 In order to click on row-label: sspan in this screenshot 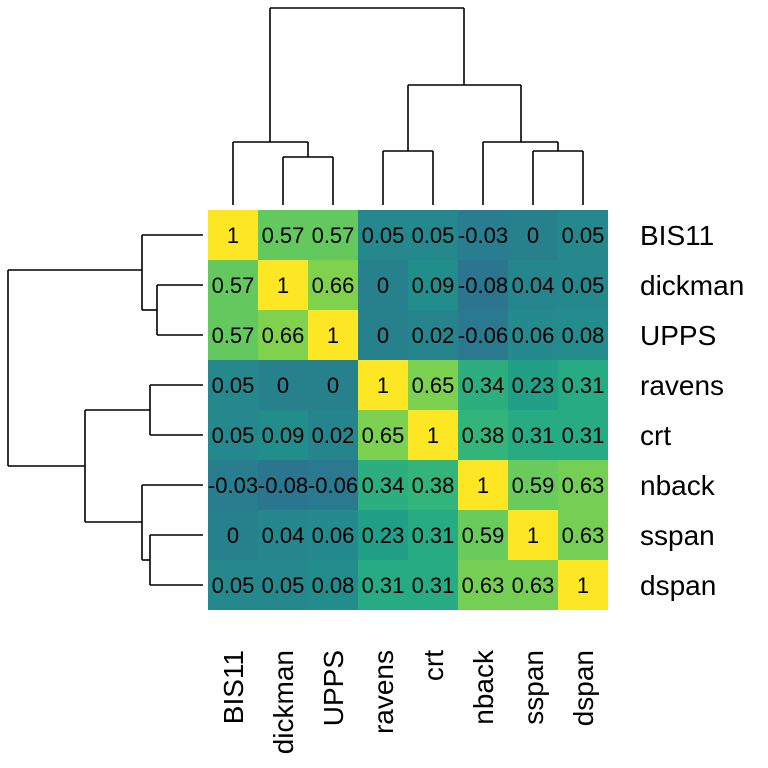, I will do `click(677, 535)`.